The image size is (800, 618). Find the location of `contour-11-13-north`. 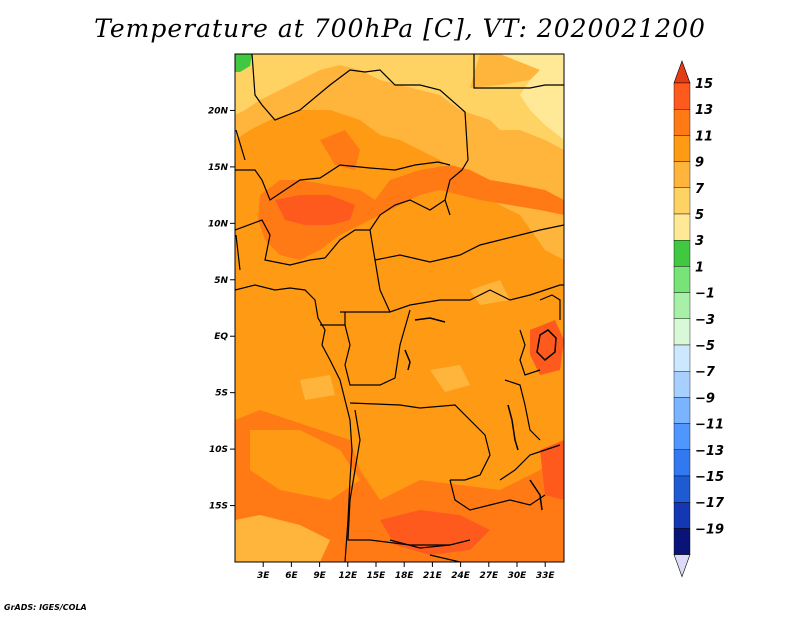

contour-11-13-north is located at coordinates (411, 212).